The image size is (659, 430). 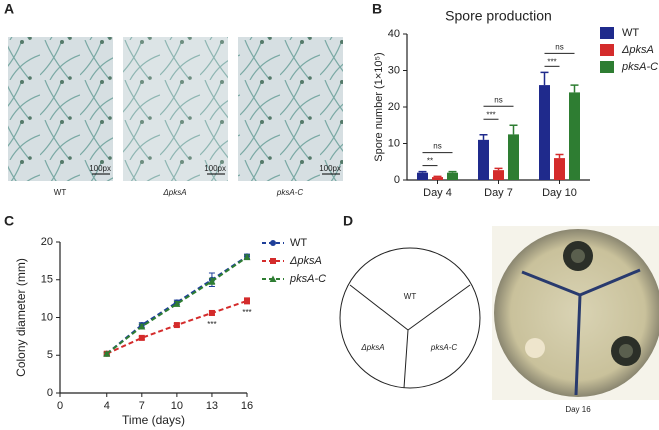 What do you see at coordinates (9, 9) in the screenshot?
I see `panel-letter: A` at bounding box center [9, 9].